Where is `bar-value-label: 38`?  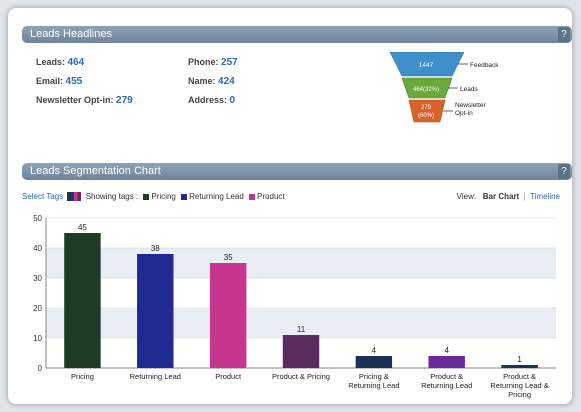 bar-value-label: 38 is located at coordinates (155, 248).